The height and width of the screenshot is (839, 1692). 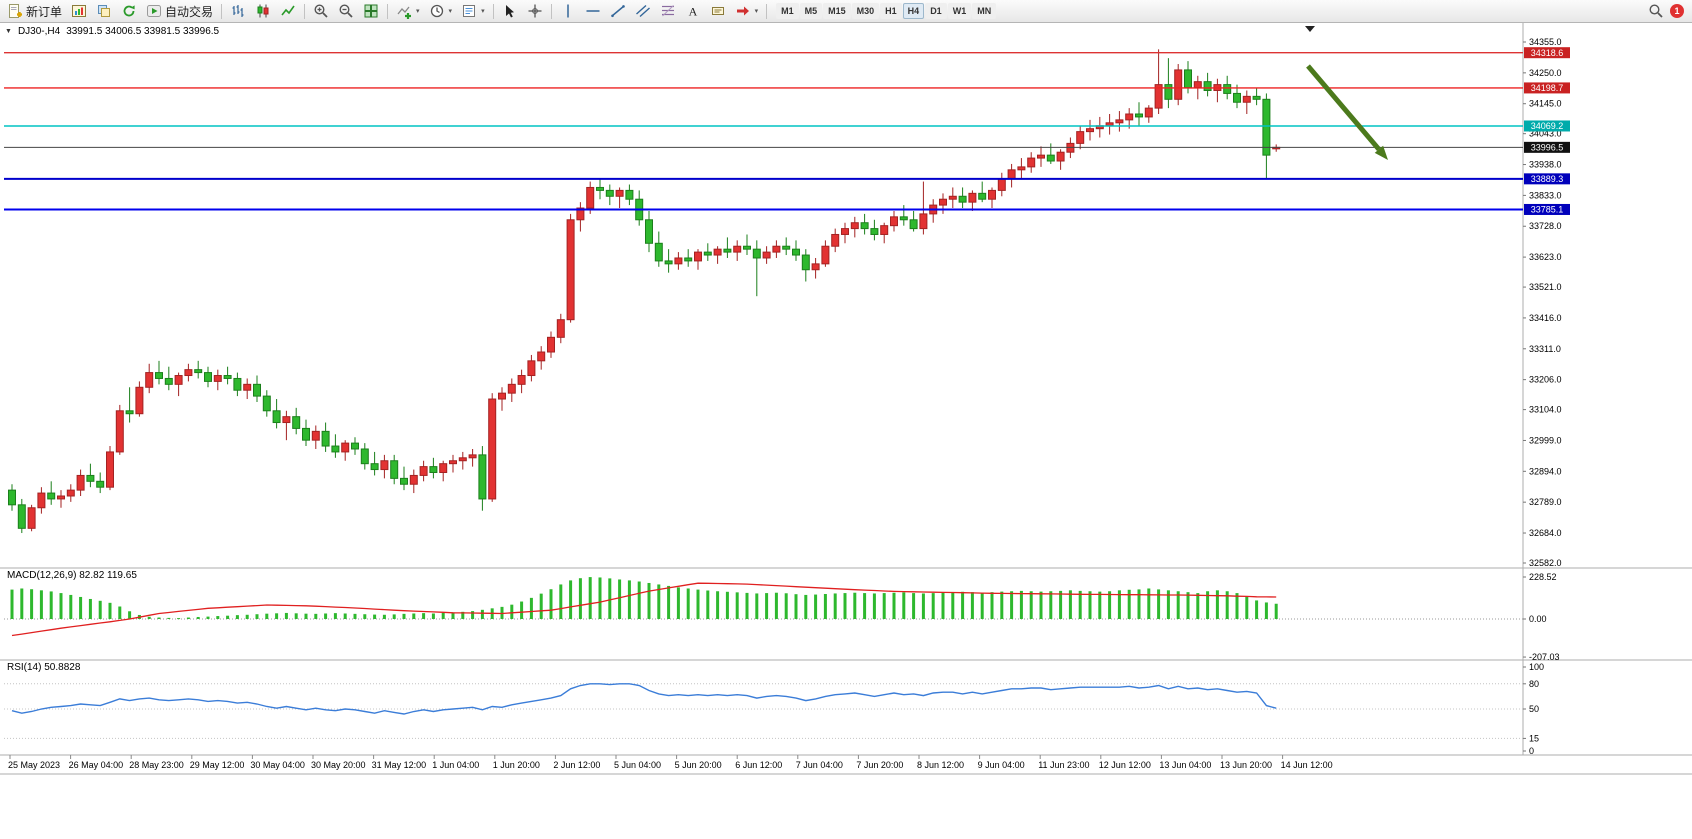 I want to click on shift-marker, so click(x=1310, y=29).